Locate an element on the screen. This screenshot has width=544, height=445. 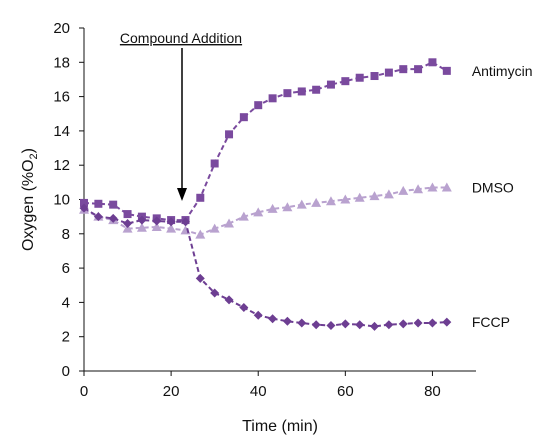
series-label-antimycin: Antimycin is located at coordinates (502, 71).